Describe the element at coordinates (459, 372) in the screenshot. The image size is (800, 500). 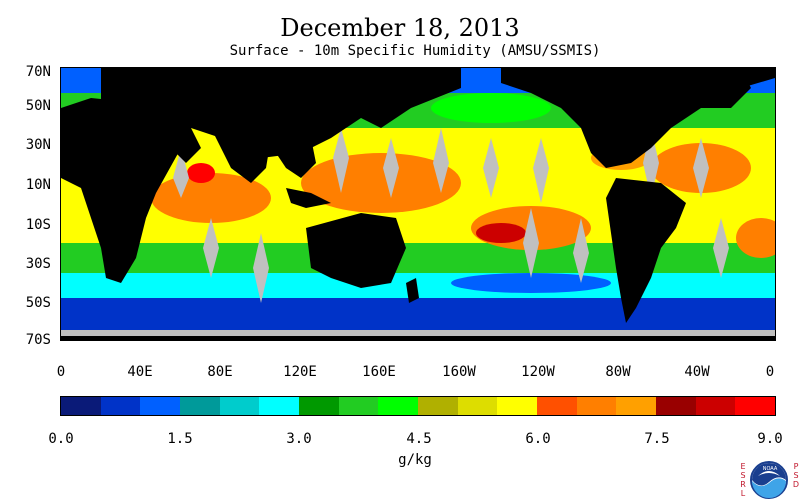
I see `lon-label-160w: 160W` at that location.